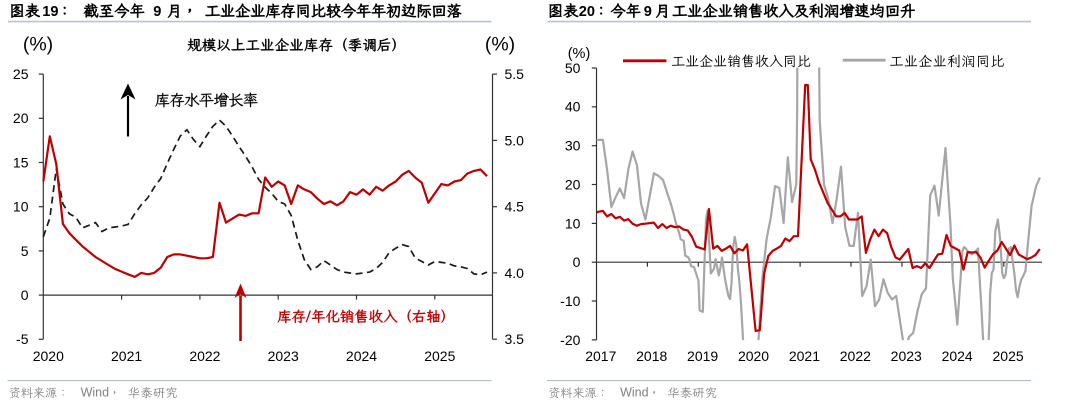 This screenshot has height=406, width=1080. What do you see at coordinates (515, 140) in the screenshot?
I see `svg-text: 5.0` at bounding box center [515, 140].